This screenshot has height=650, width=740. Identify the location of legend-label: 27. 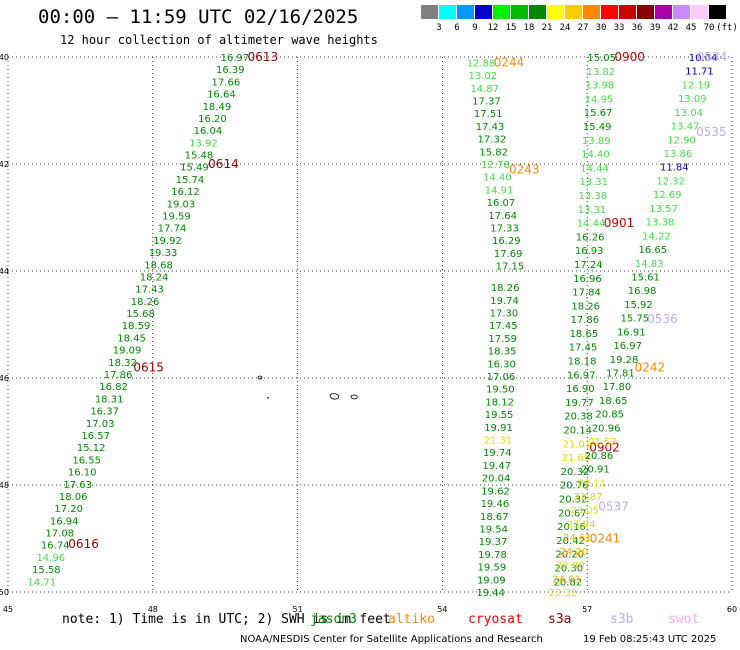
(583, 28).